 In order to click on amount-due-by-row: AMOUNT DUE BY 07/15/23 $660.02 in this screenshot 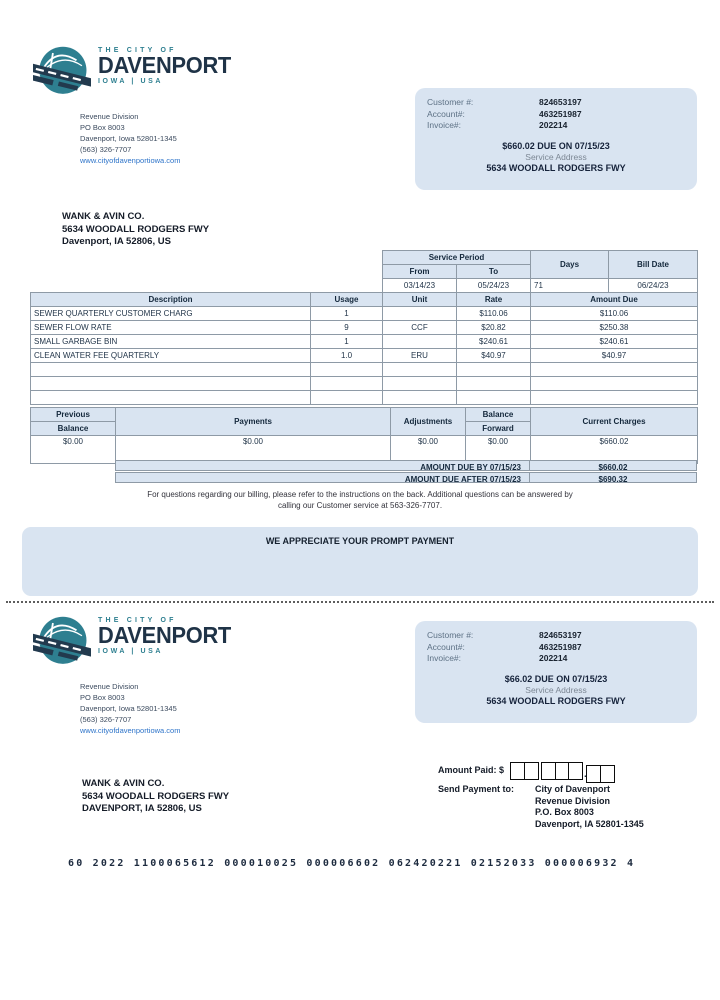, I will do `click(406, 466)`.